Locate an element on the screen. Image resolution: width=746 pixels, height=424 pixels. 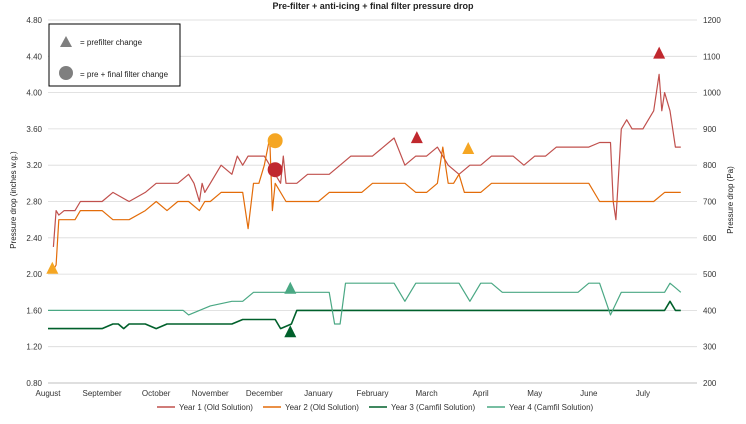
circle-marker-icon is located at coordinates (66, 73).